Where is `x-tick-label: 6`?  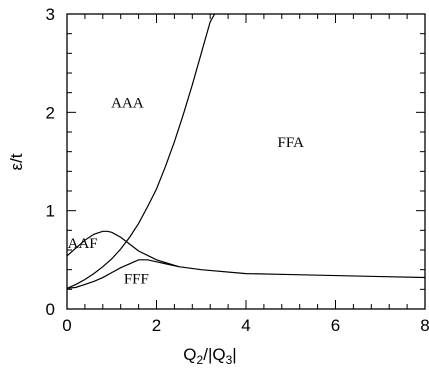
x-tick-label: 6 is located at coordinates (335, 325).